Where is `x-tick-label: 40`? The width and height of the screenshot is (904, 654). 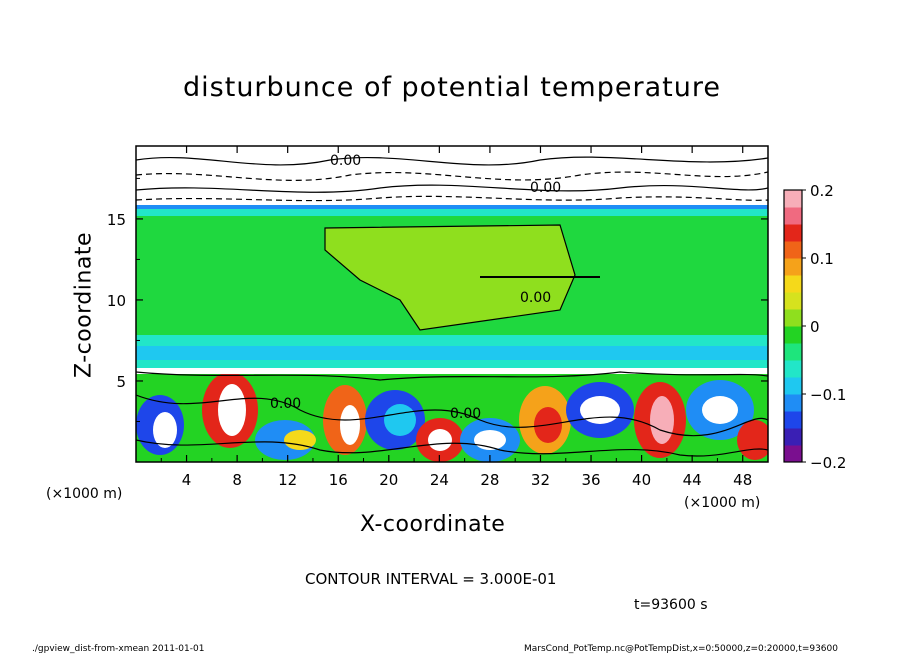 x-tick-label: 40 is located at coordinates (641, 480).